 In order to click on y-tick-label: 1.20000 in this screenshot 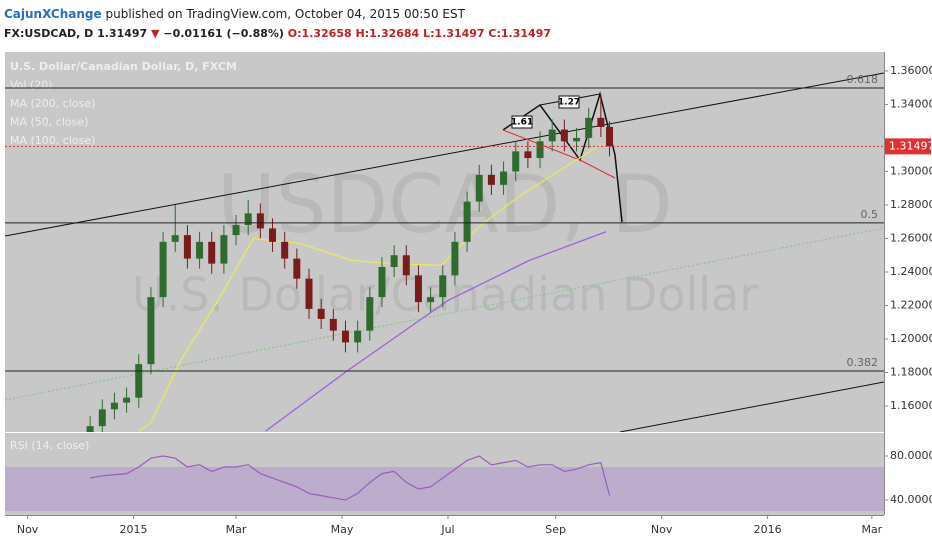, I will do `click(911, 338)`.